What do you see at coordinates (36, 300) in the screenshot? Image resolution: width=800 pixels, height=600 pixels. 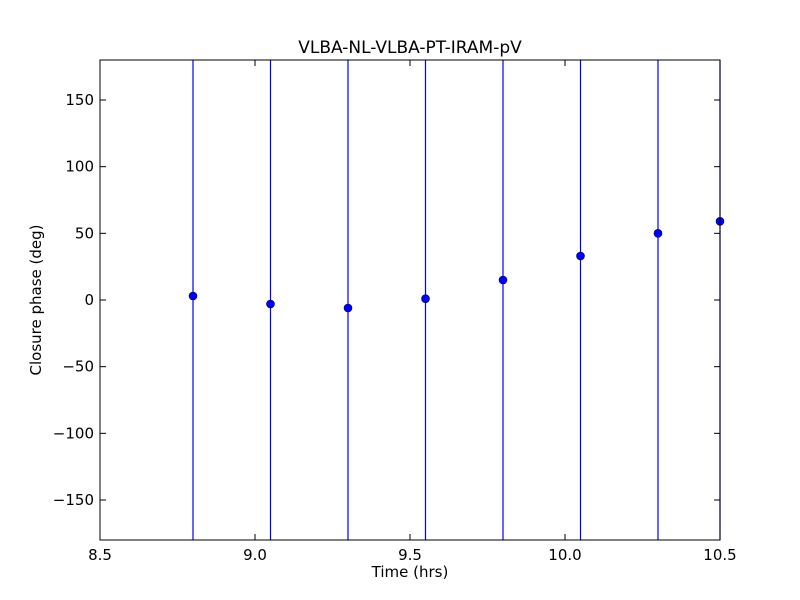 I see `y-axis-label: Closure phase (deg)` at bounding box center [36, 300].